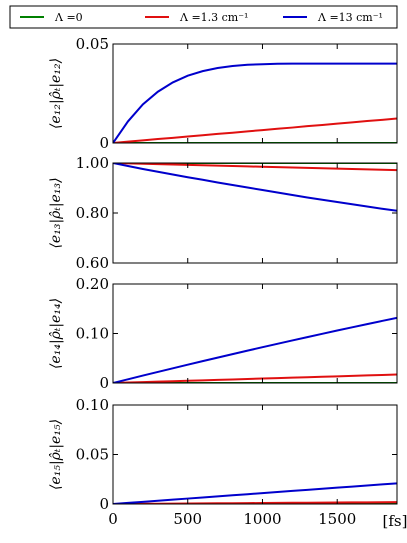 The image size is (407, 543). What do you see at coordinates (56, 93) in the screenshot?
I see `yaxis-label: ⟨e₁₂|ρ̂ₜ|e₁₂⟩` at bounding box center [56, 93].